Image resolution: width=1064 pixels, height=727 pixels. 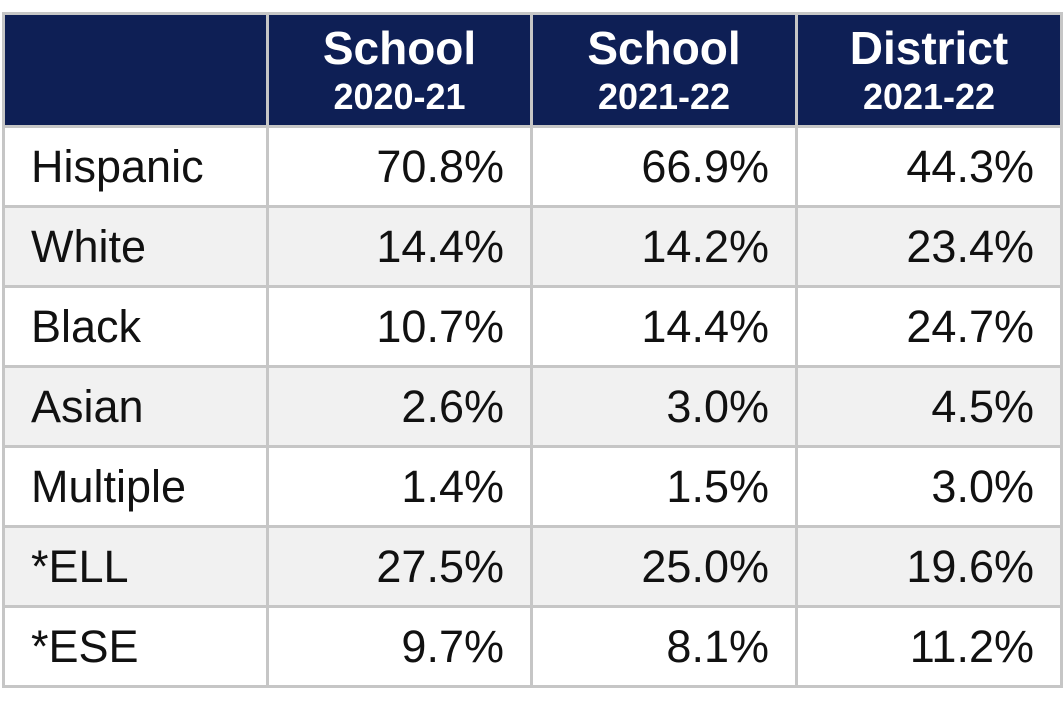 I want to click on row-label: Multiple, so click(x=135, y=486).